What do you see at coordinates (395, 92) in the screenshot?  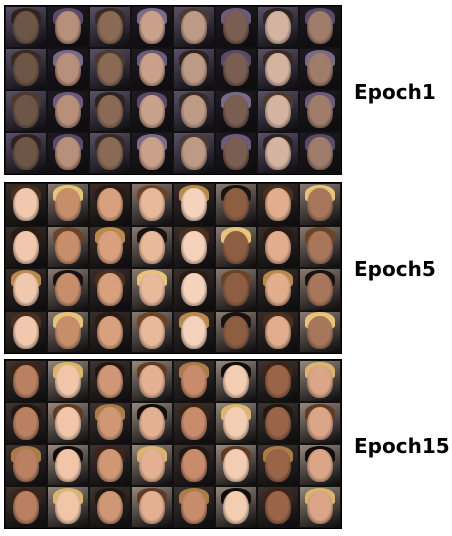 I see `epoch-label-1: Epoch1` at bounding box center [395, 92].